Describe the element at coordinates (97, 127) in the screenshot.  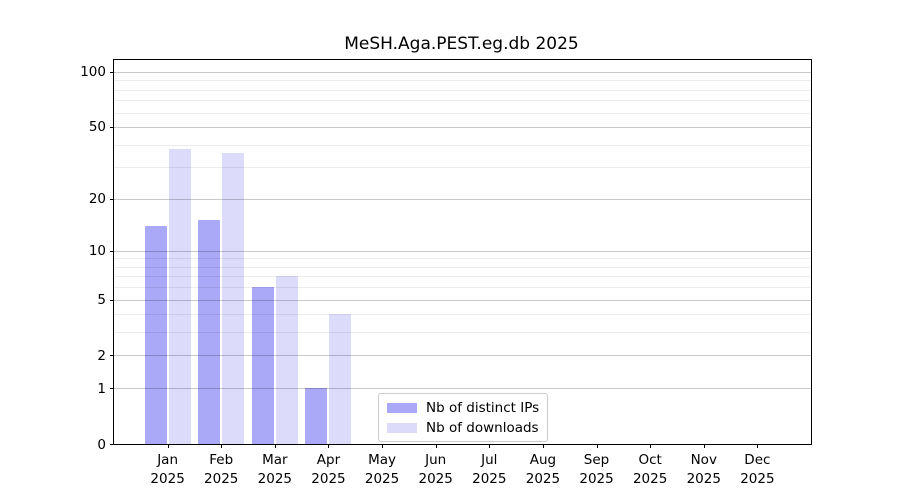
I see `y-tick-label-50: 50` at that location.